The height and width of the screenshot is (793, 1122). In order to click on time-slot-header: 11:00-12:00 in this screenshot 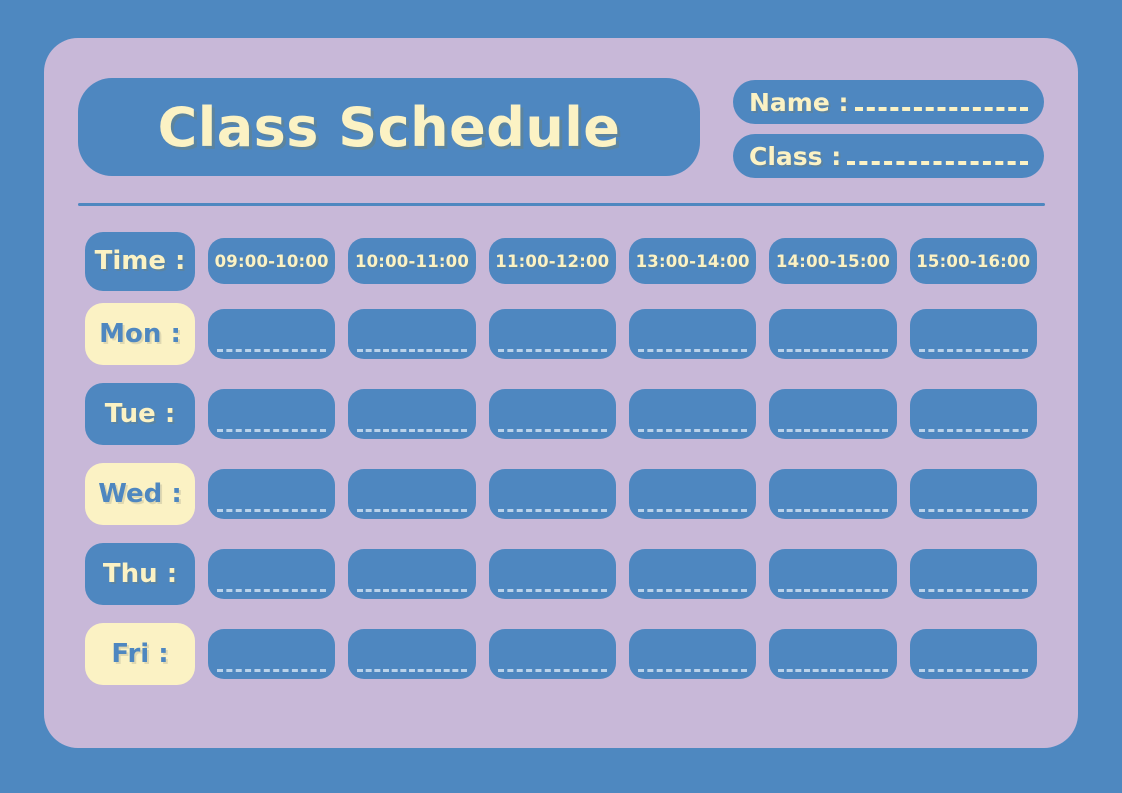, I will do `click(552, 261)`.